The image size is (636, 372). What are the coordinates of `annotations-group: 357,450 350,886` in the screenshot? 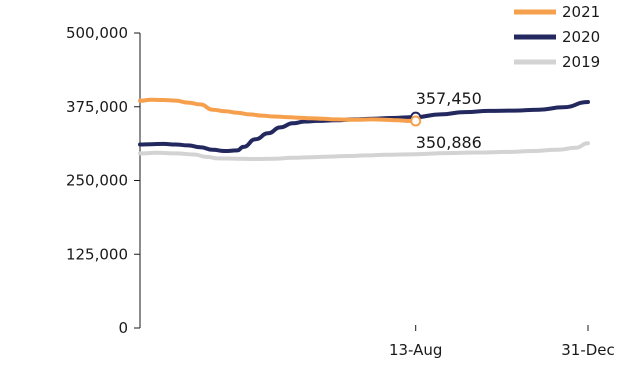 It's located at (449, 120).